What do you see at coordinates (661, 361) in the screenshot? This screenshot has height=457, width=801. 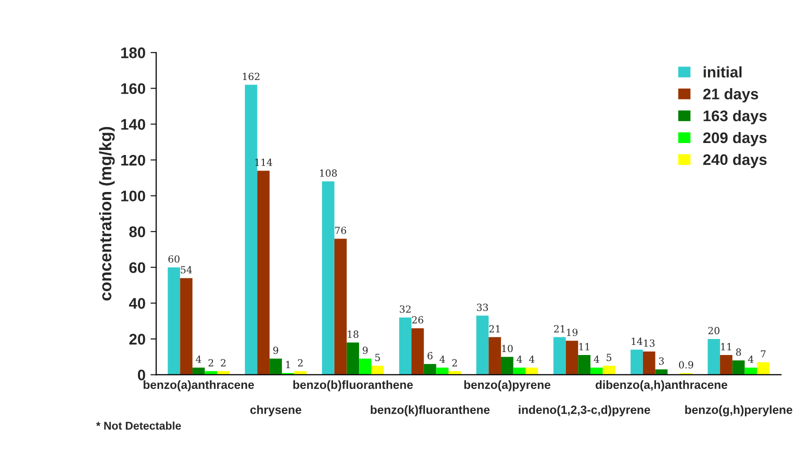 I see `data-label: 3` at bounding box center [661, 361].